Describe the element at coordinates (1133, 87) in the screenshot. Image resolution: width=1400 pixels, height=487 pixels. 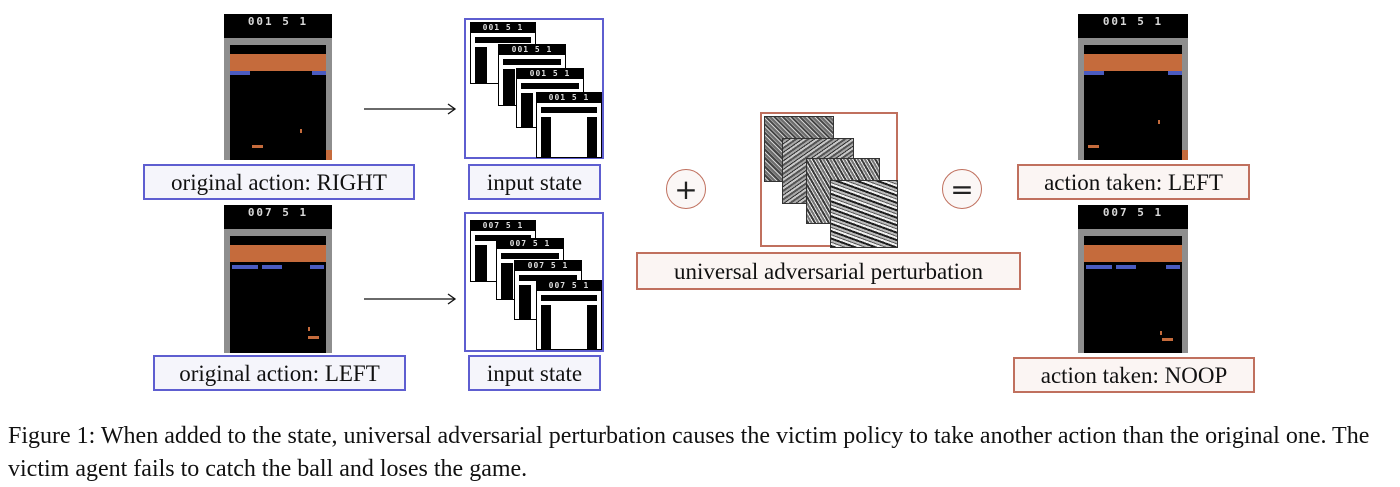
I see `taken-frame-row1: 001 5 1` at that location.